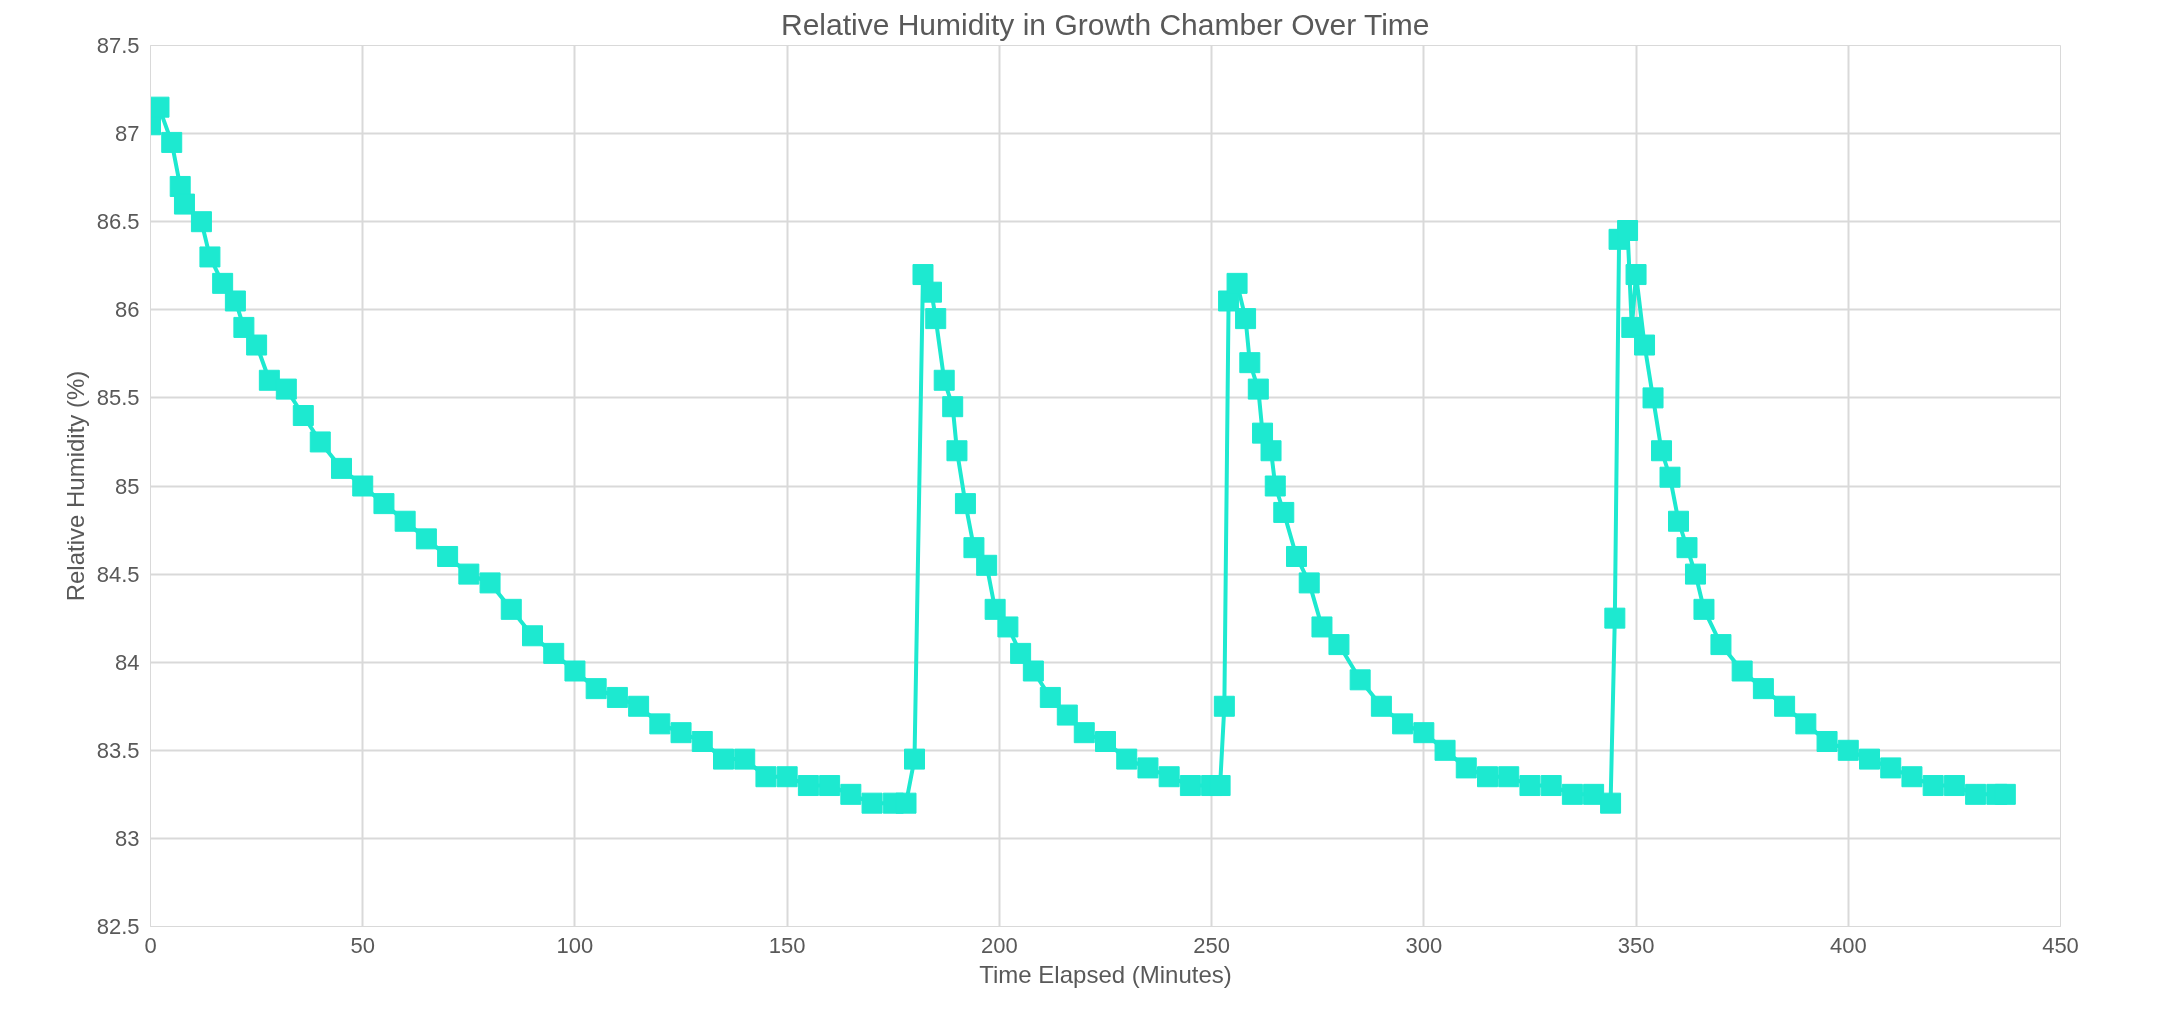 The image size is (2183, 1011). What do you see at coordinates (127, 486) in the screenshot?
I see `y-tick-label: 85` at bounding box center [127, 486].